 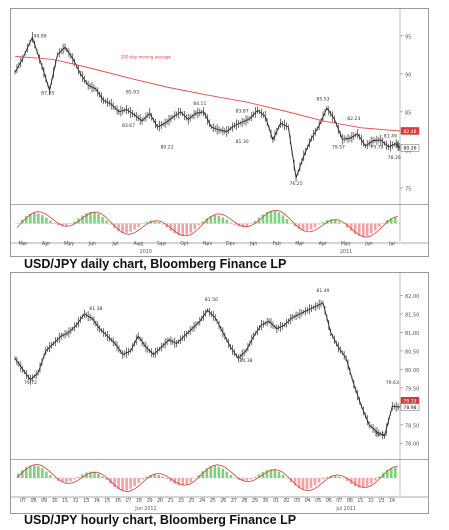 I want to click on year-label: Jul 2011, so click(x=345, y=509).